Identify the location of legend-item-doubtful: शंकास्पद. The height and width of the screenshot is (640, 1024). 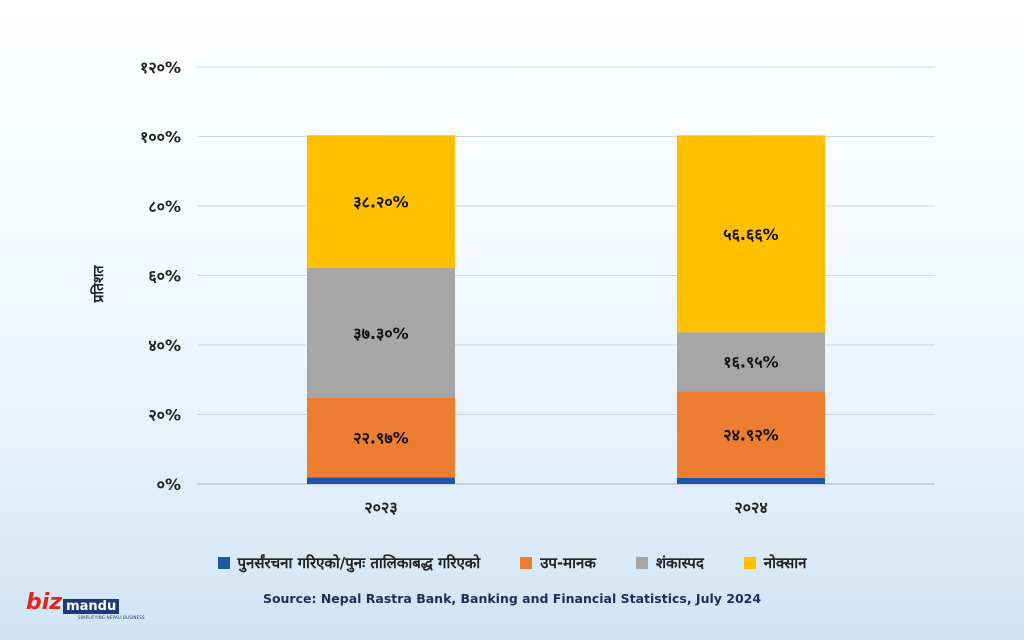
(669, 563).